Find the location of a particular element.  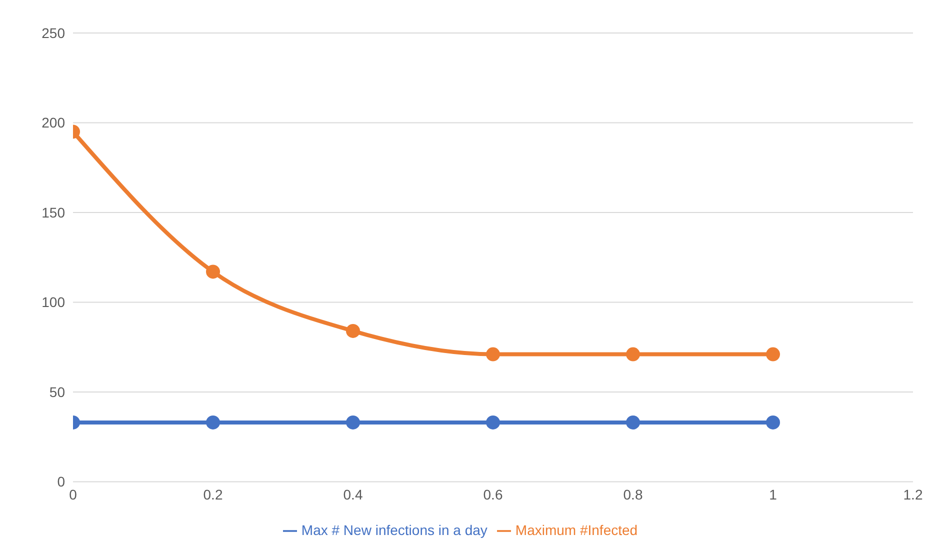

y-tick-label: 150 is located at coordinates (54, 212).